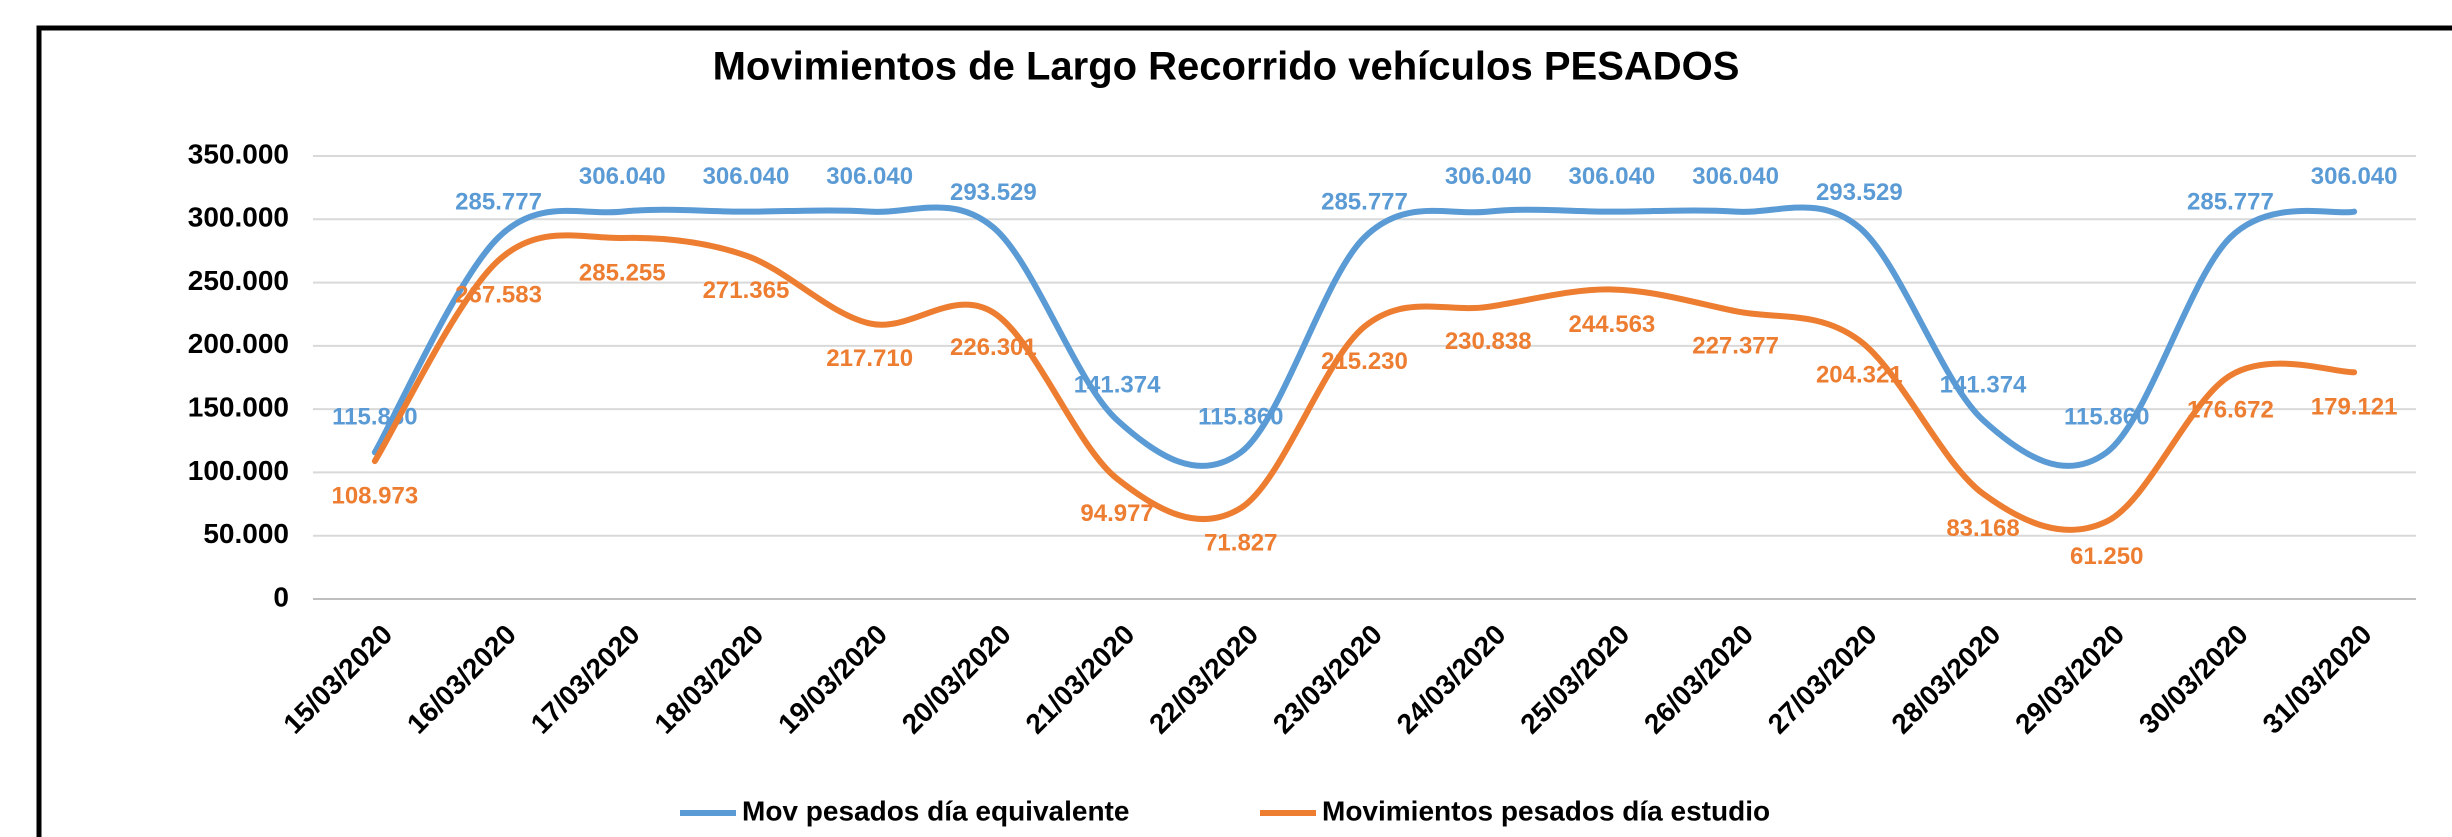 This screenshot has height=837, width=2452. I want to click on data-label: 244.563, so click(1612, 324).